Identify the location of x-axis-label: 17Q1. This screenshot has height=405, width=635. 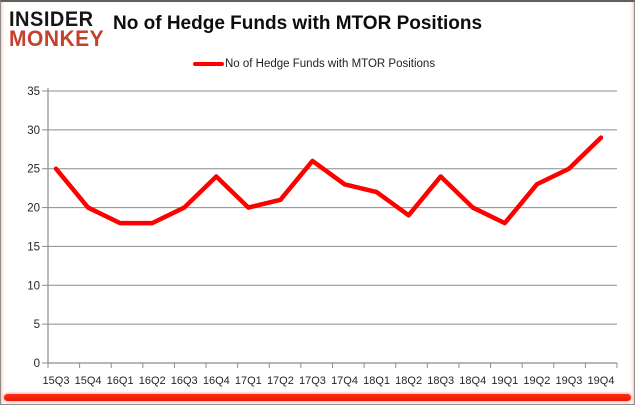
(248, 381).